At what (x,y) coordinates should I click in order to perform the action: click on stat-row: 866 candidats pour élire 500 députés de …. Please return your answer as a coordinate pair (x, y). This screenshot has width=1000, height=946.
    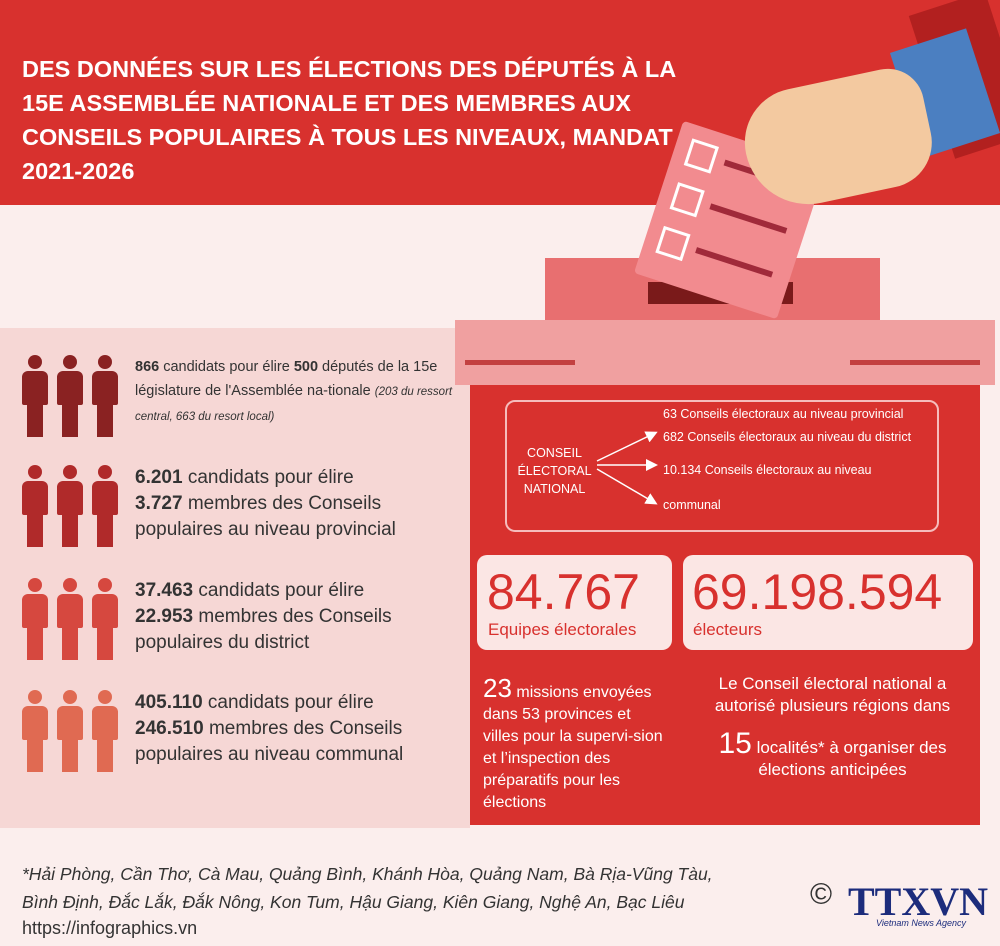
    Looking at the image, I should click on (240, 405).